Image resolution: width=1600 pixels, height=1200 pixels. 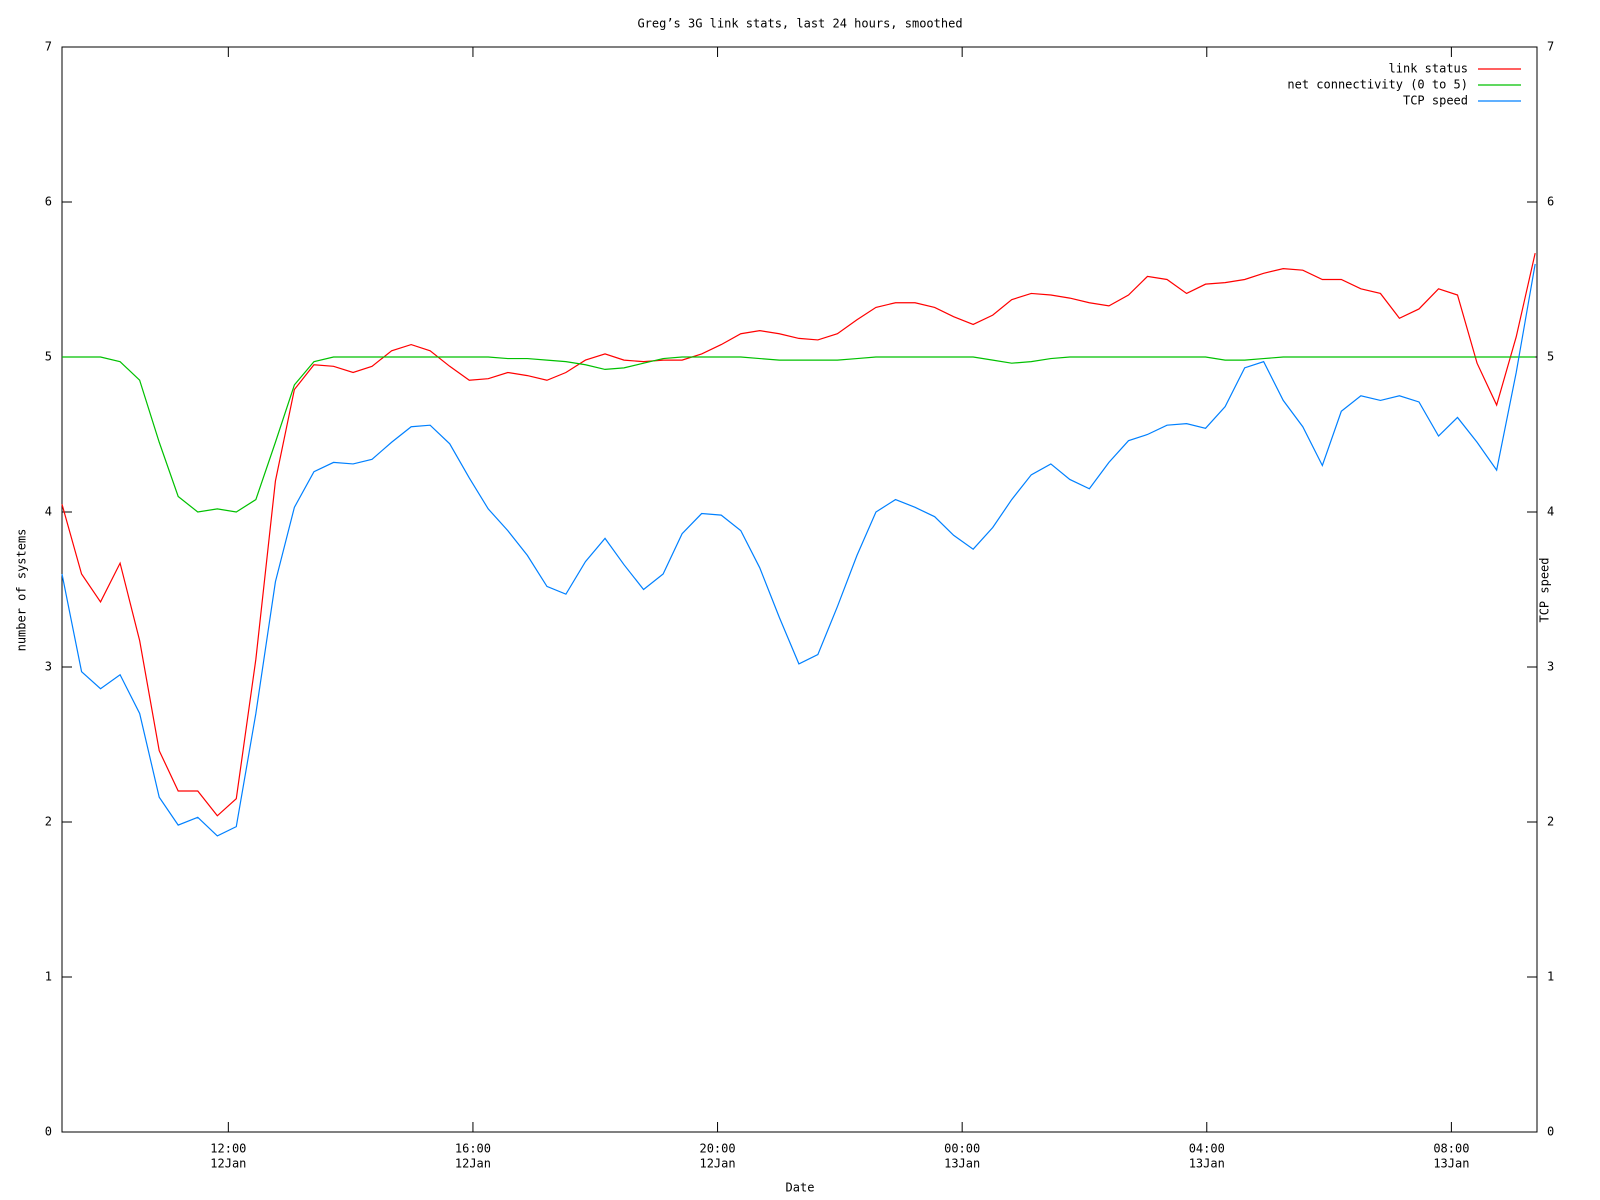 What do you see at coordinates (1550, 1132) in the screenshot?
I see `y2-tick-label: 0` at bounding box center [1550, 1132].